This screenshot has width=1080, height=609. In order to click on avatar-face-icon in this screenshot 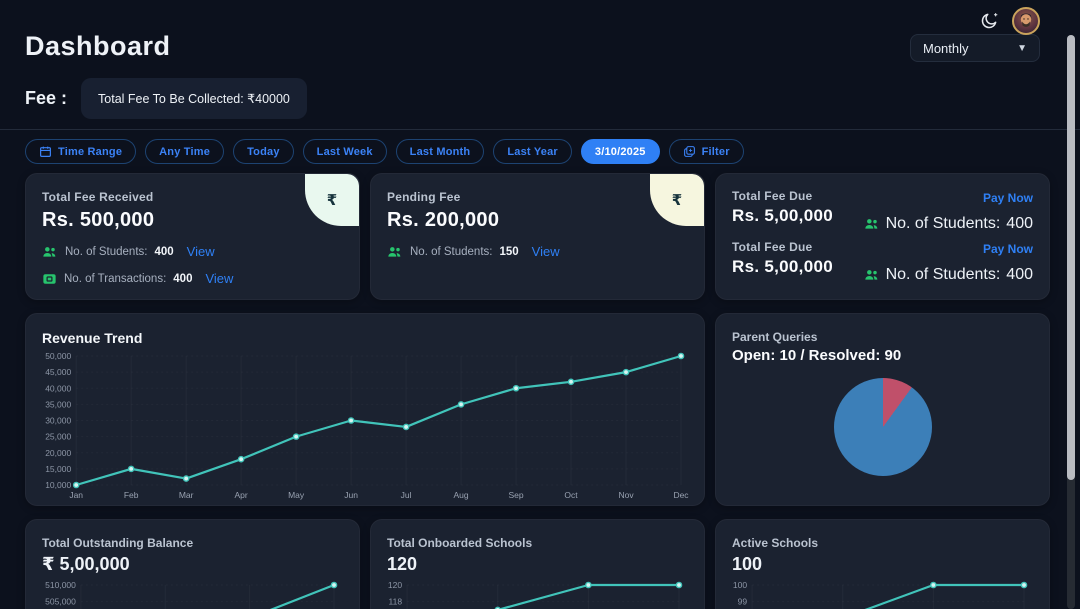, I will do `click(1026, 20)`.